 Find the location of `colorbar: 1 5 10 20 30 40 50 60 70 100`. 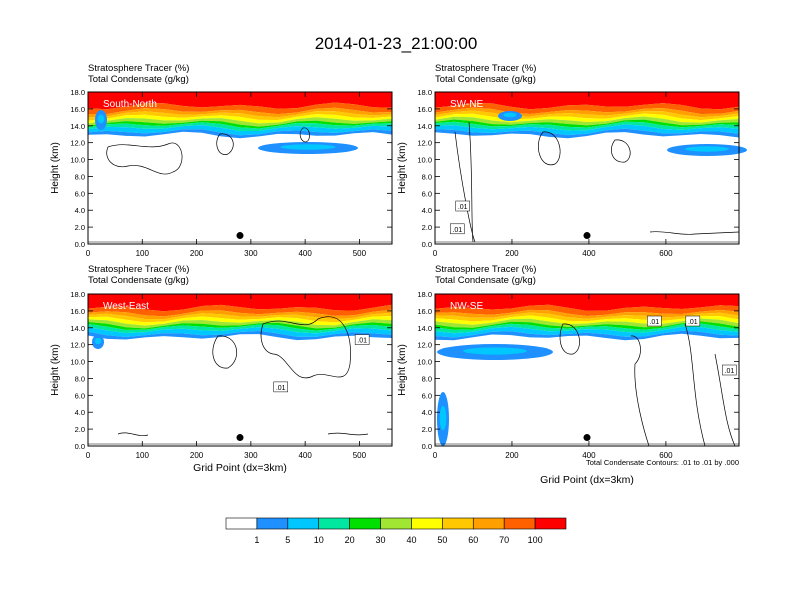

colorbar: 1 5 10 20 30 40 50 60 70 100 is located at coordinates (396, 531).